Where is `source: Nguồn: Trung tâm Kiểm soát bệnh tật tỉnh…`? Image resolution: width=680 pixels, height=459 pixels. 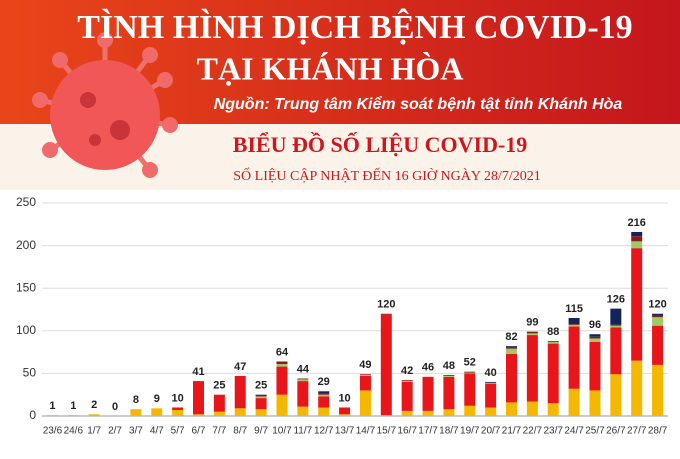 source: Nguồn: Trung tâm Kiểm soát bệnh tật tỉnh… is located at coordinates (418, 104).